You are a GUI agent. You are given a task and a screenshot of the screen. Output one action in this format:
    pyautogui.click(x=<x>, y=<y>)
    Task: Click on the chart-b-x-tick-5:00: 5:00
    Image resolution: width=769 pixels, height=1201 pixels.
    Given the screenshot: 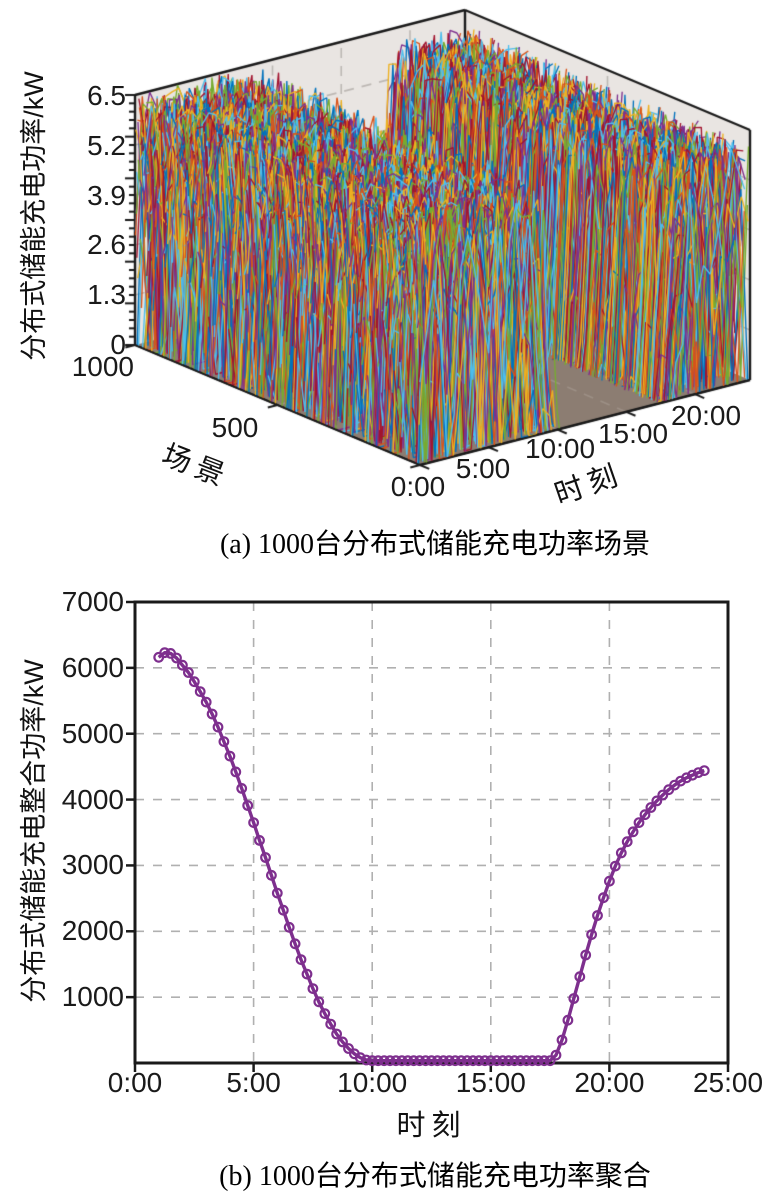 What is the action you would take?
    pyautogui.click(x=253, y=1082)
    